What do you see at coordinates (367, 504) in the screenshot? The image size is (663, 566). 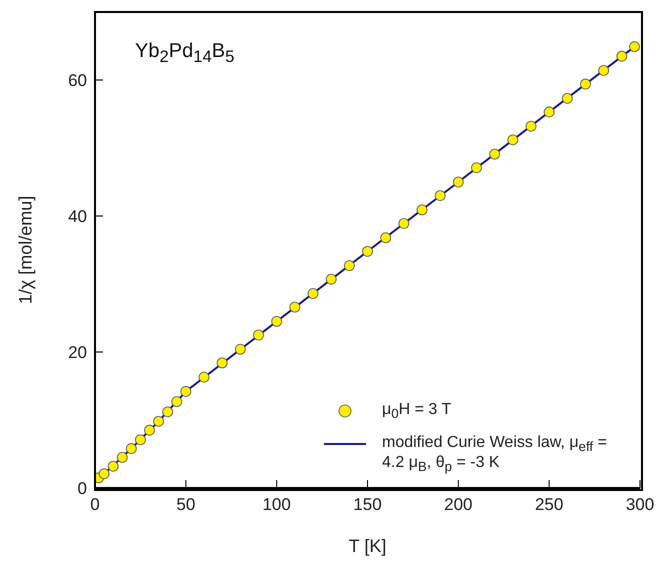 I see `x-tick-label: 150` at bounding box center [367, 504].